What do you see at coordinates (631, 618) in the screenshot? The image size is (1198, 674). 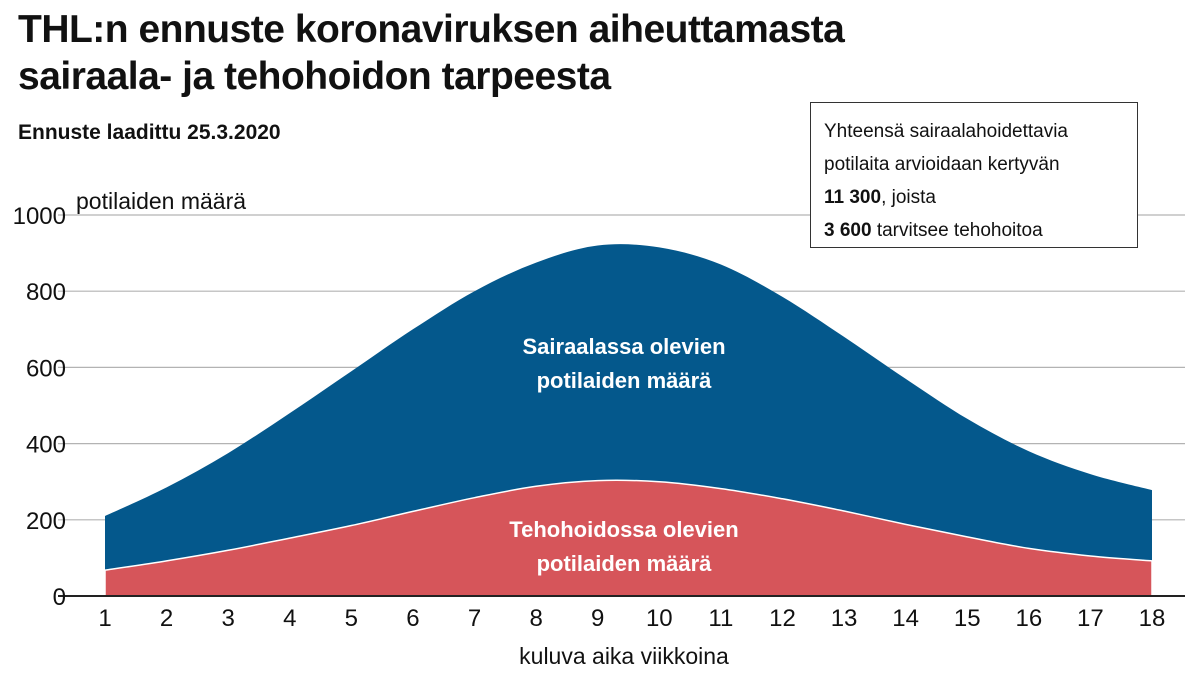 I see `x-tick-labels: 1 2 3 4 5 6 7 8 9 10 11 12 13 14 15 16 17 18` at bounding box center [631, 618].